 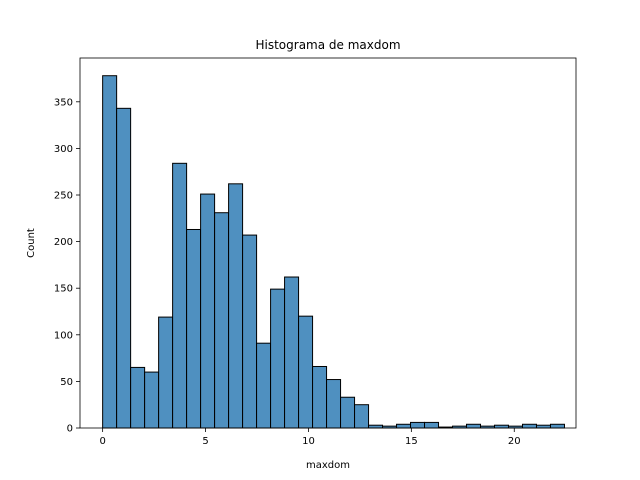 What do you see at coordinates (66, 382) in the screenshot?
I see `y-tick-label: 50` at bounding box center [66, 382].